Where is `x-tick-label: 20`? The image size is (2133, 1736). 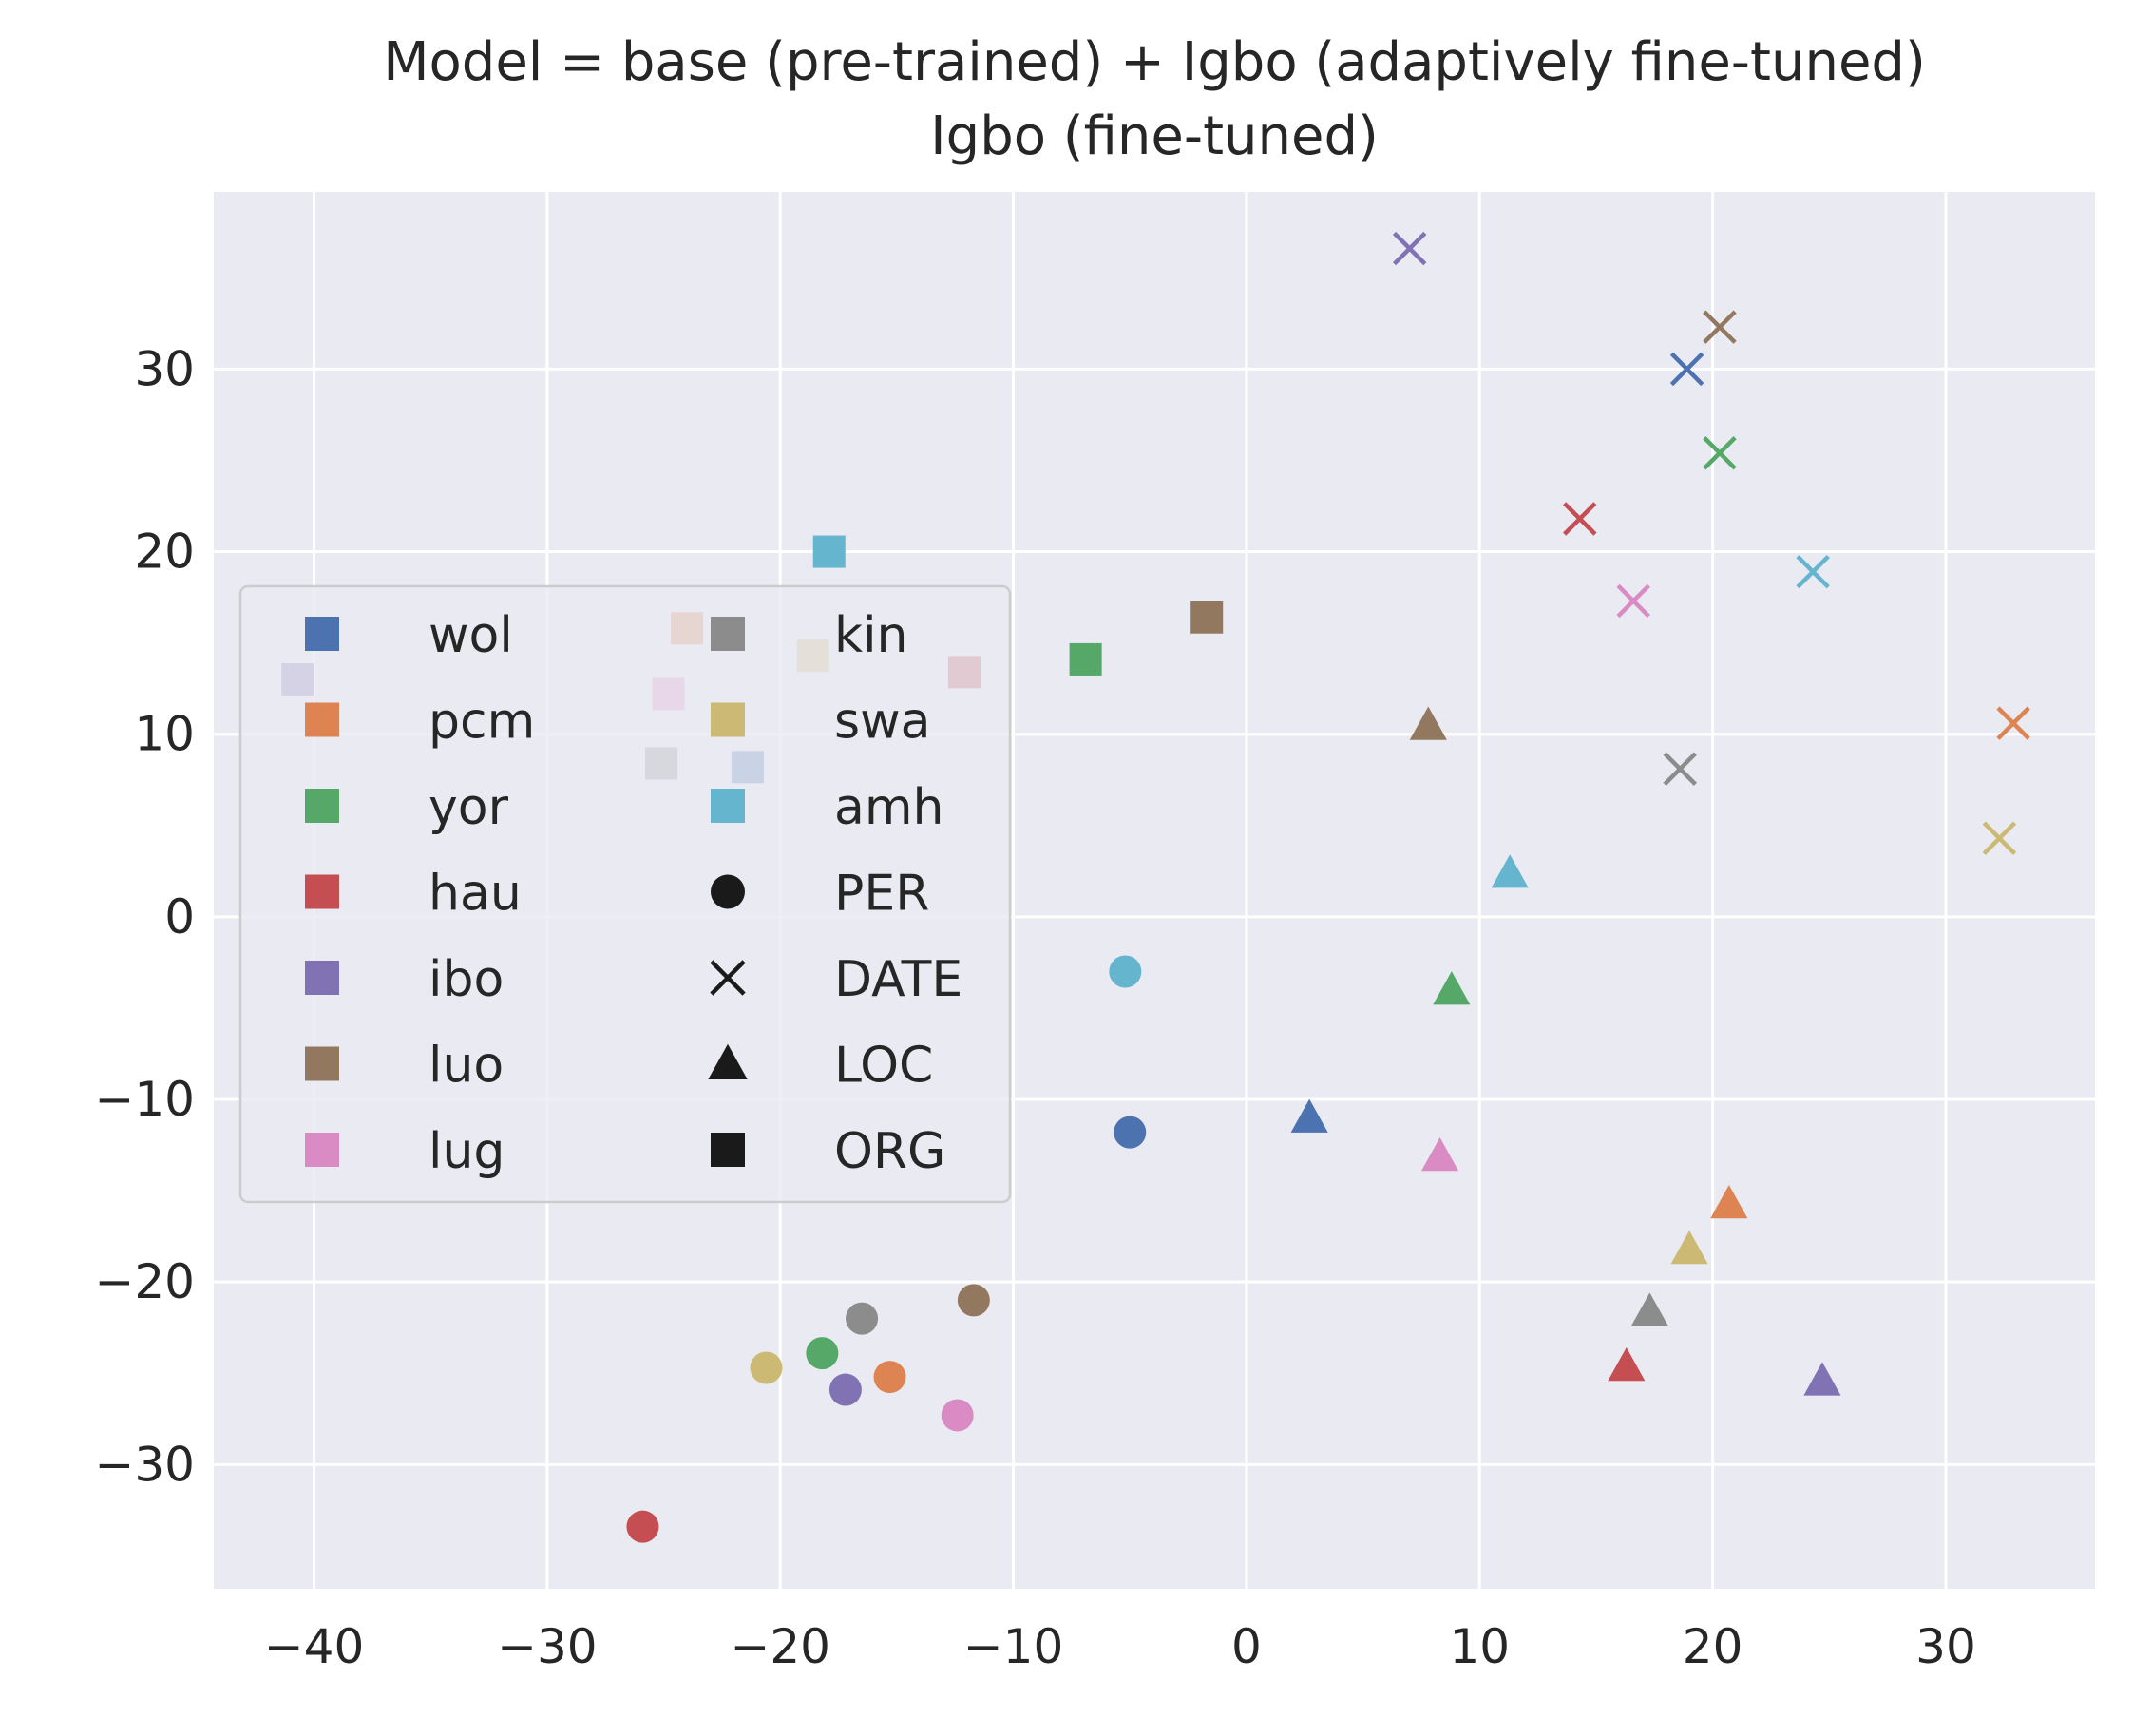 x-tick-label: 20 is located at coordinates (1713, 1647).